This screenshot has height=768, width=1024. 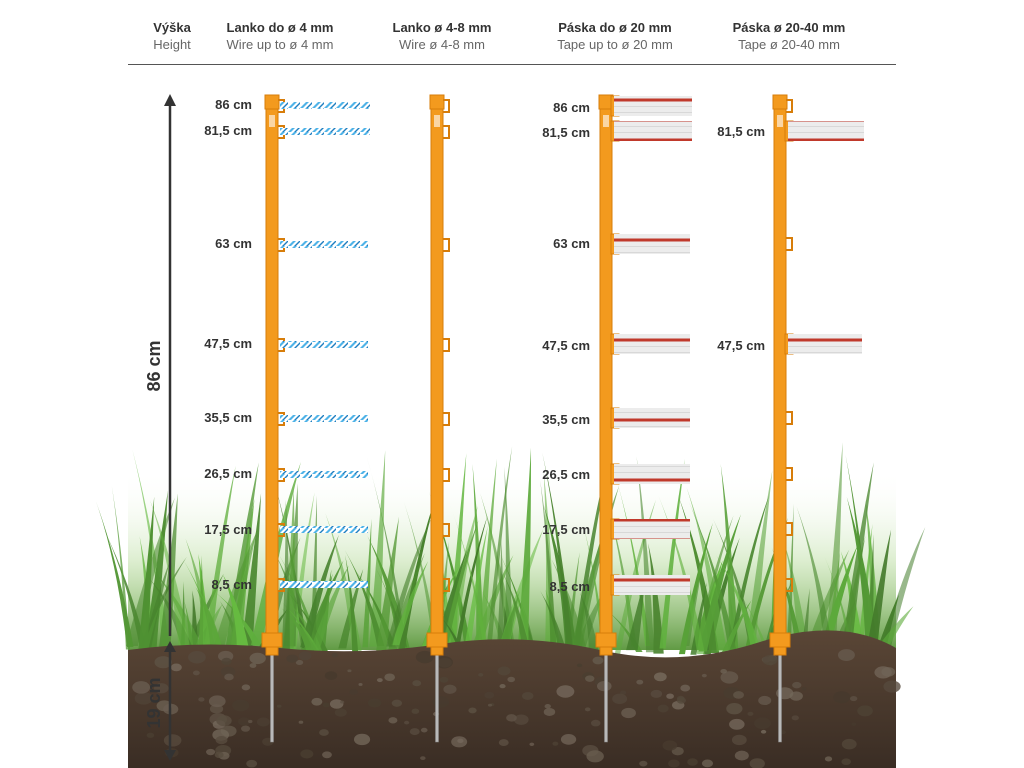 What do you see at coordinates (571, 243) in the screenshot?
I see `tape-height-label: 63 cm` at bounding box center [571, 243].